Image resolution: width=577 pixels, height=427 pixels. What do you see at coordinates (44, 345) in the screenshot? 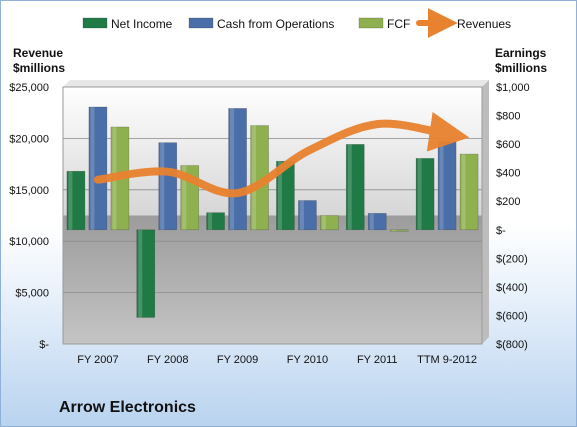
I see `left-axis-tick-label: $-` at bounding box center [44, 345].